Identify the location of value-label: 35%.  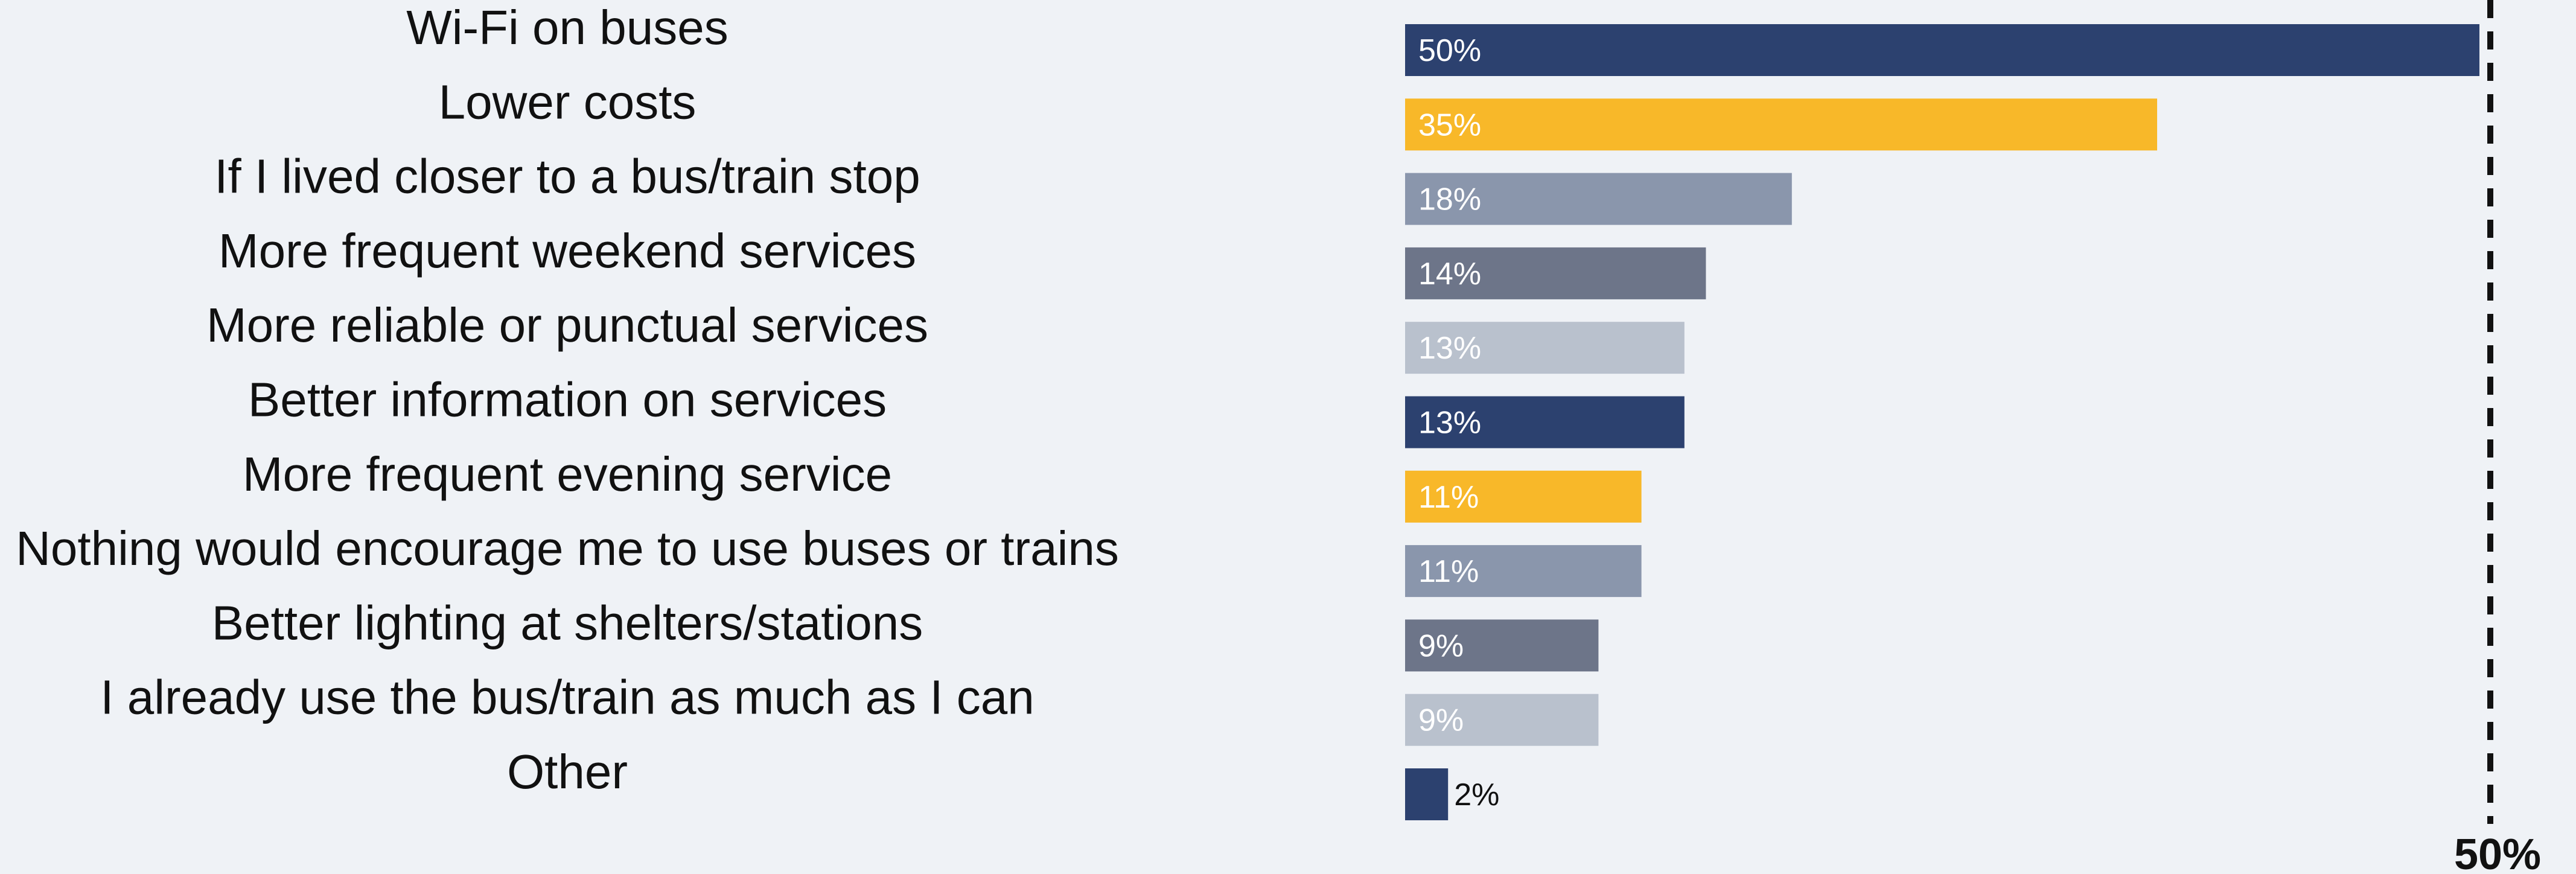
(1449, 124).